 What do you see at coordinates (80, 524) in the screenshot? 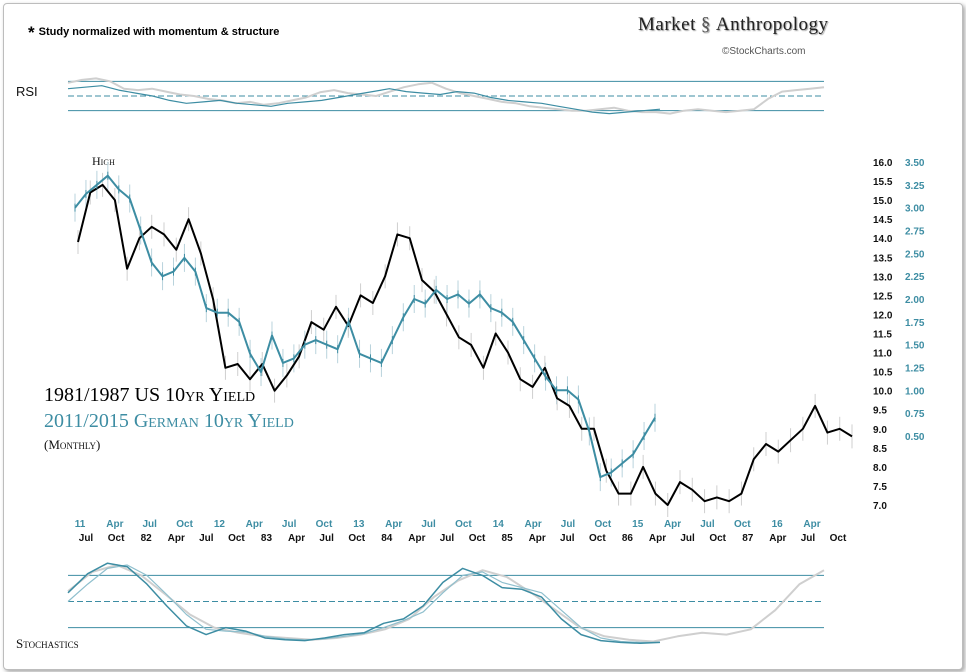
I see `x-axis-tick-german: 11` at bounding box center [80, 524].